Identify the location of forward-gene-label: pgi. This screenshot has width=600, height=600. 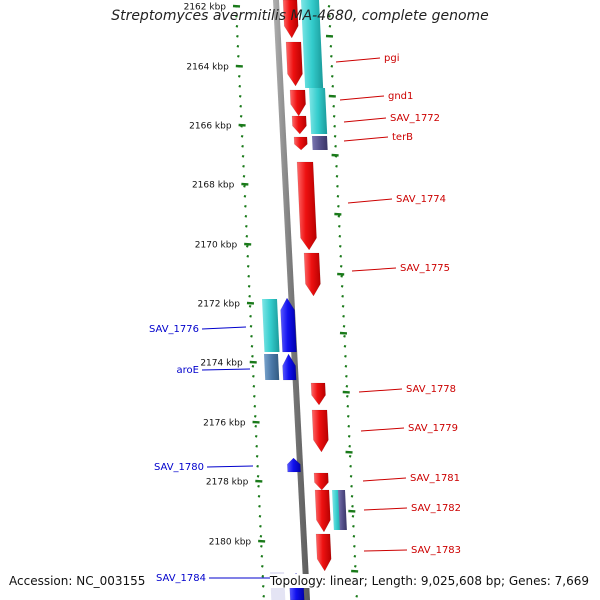
(391, 58).